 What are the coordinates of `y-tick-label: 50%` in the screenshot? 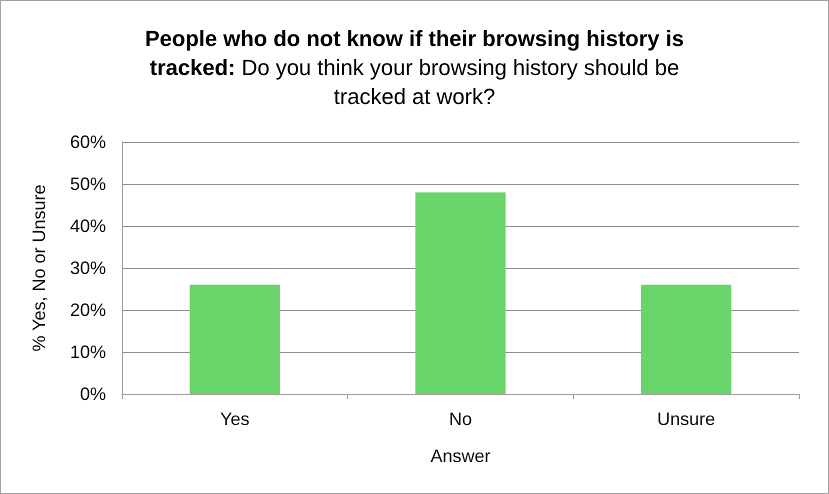 It's located at (88, 184).